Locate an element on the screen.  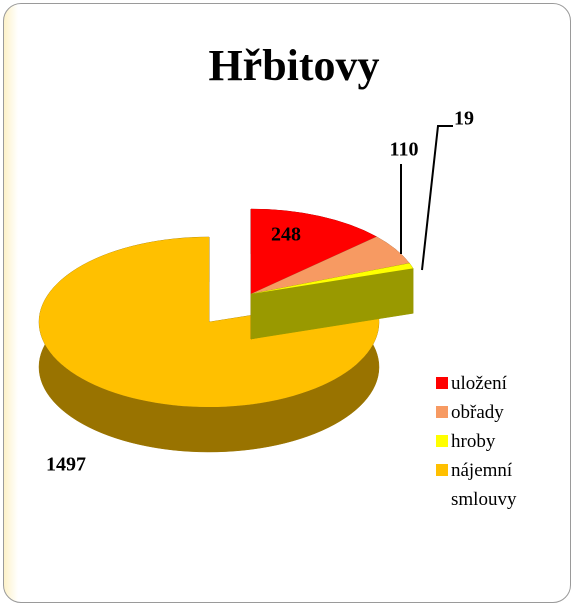
chart-title: Hřbitovy is located at coordinates (293, 65).